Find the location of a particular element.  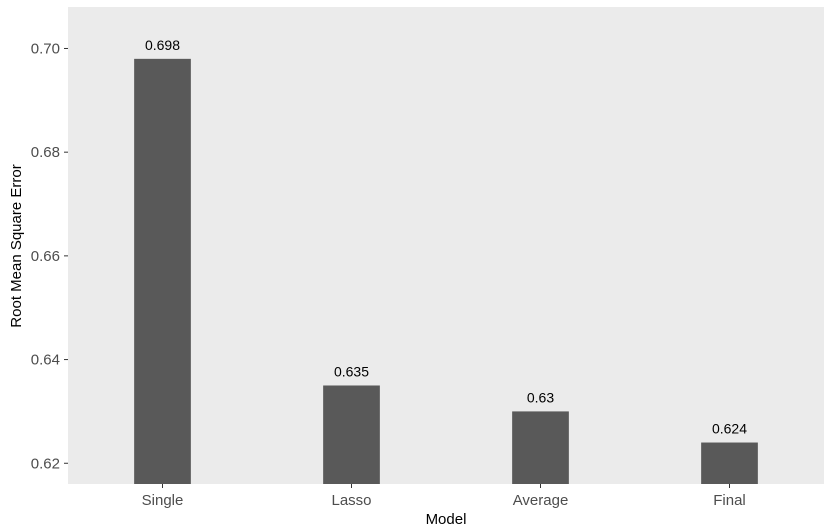

bar-value-label: 0.624 is located at coordinates (729, 429).